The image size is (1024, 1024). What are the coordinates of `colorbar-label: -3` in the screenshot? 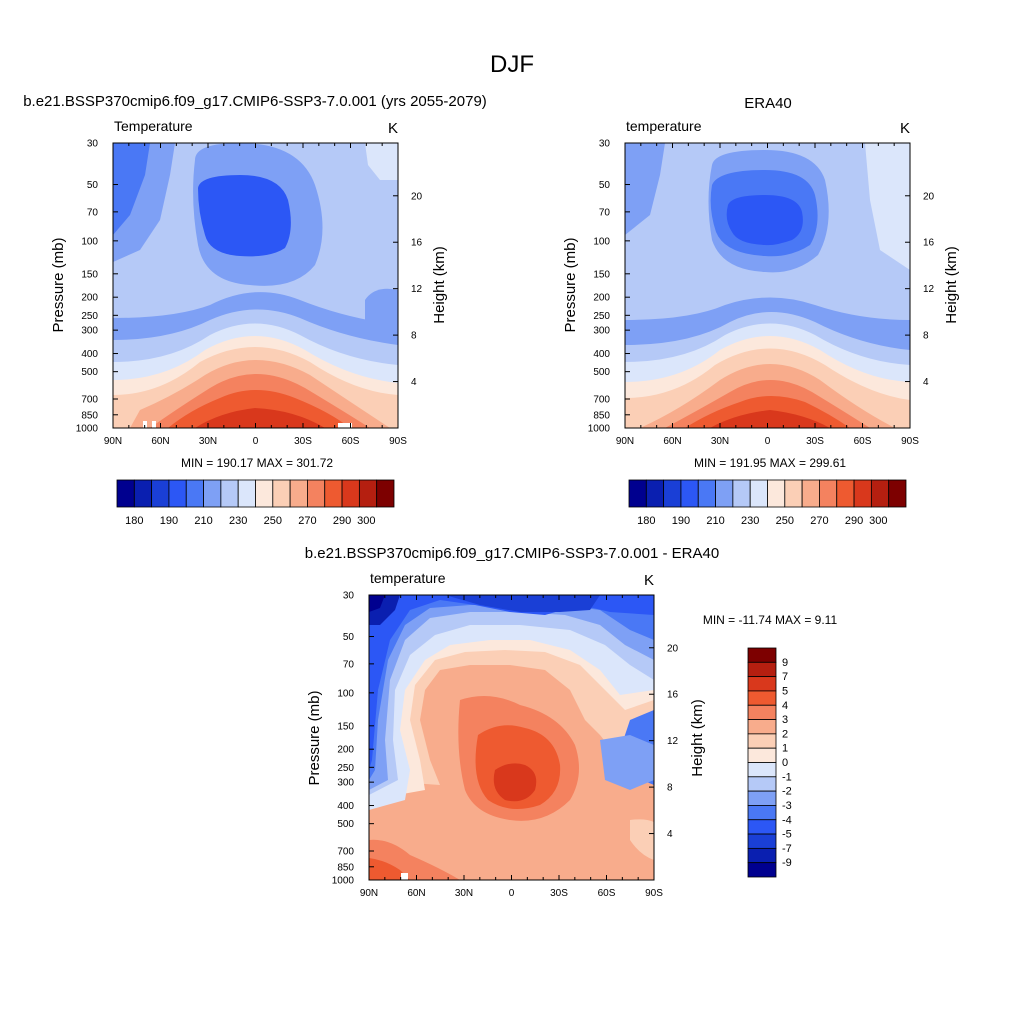 It's located at (787, 806).